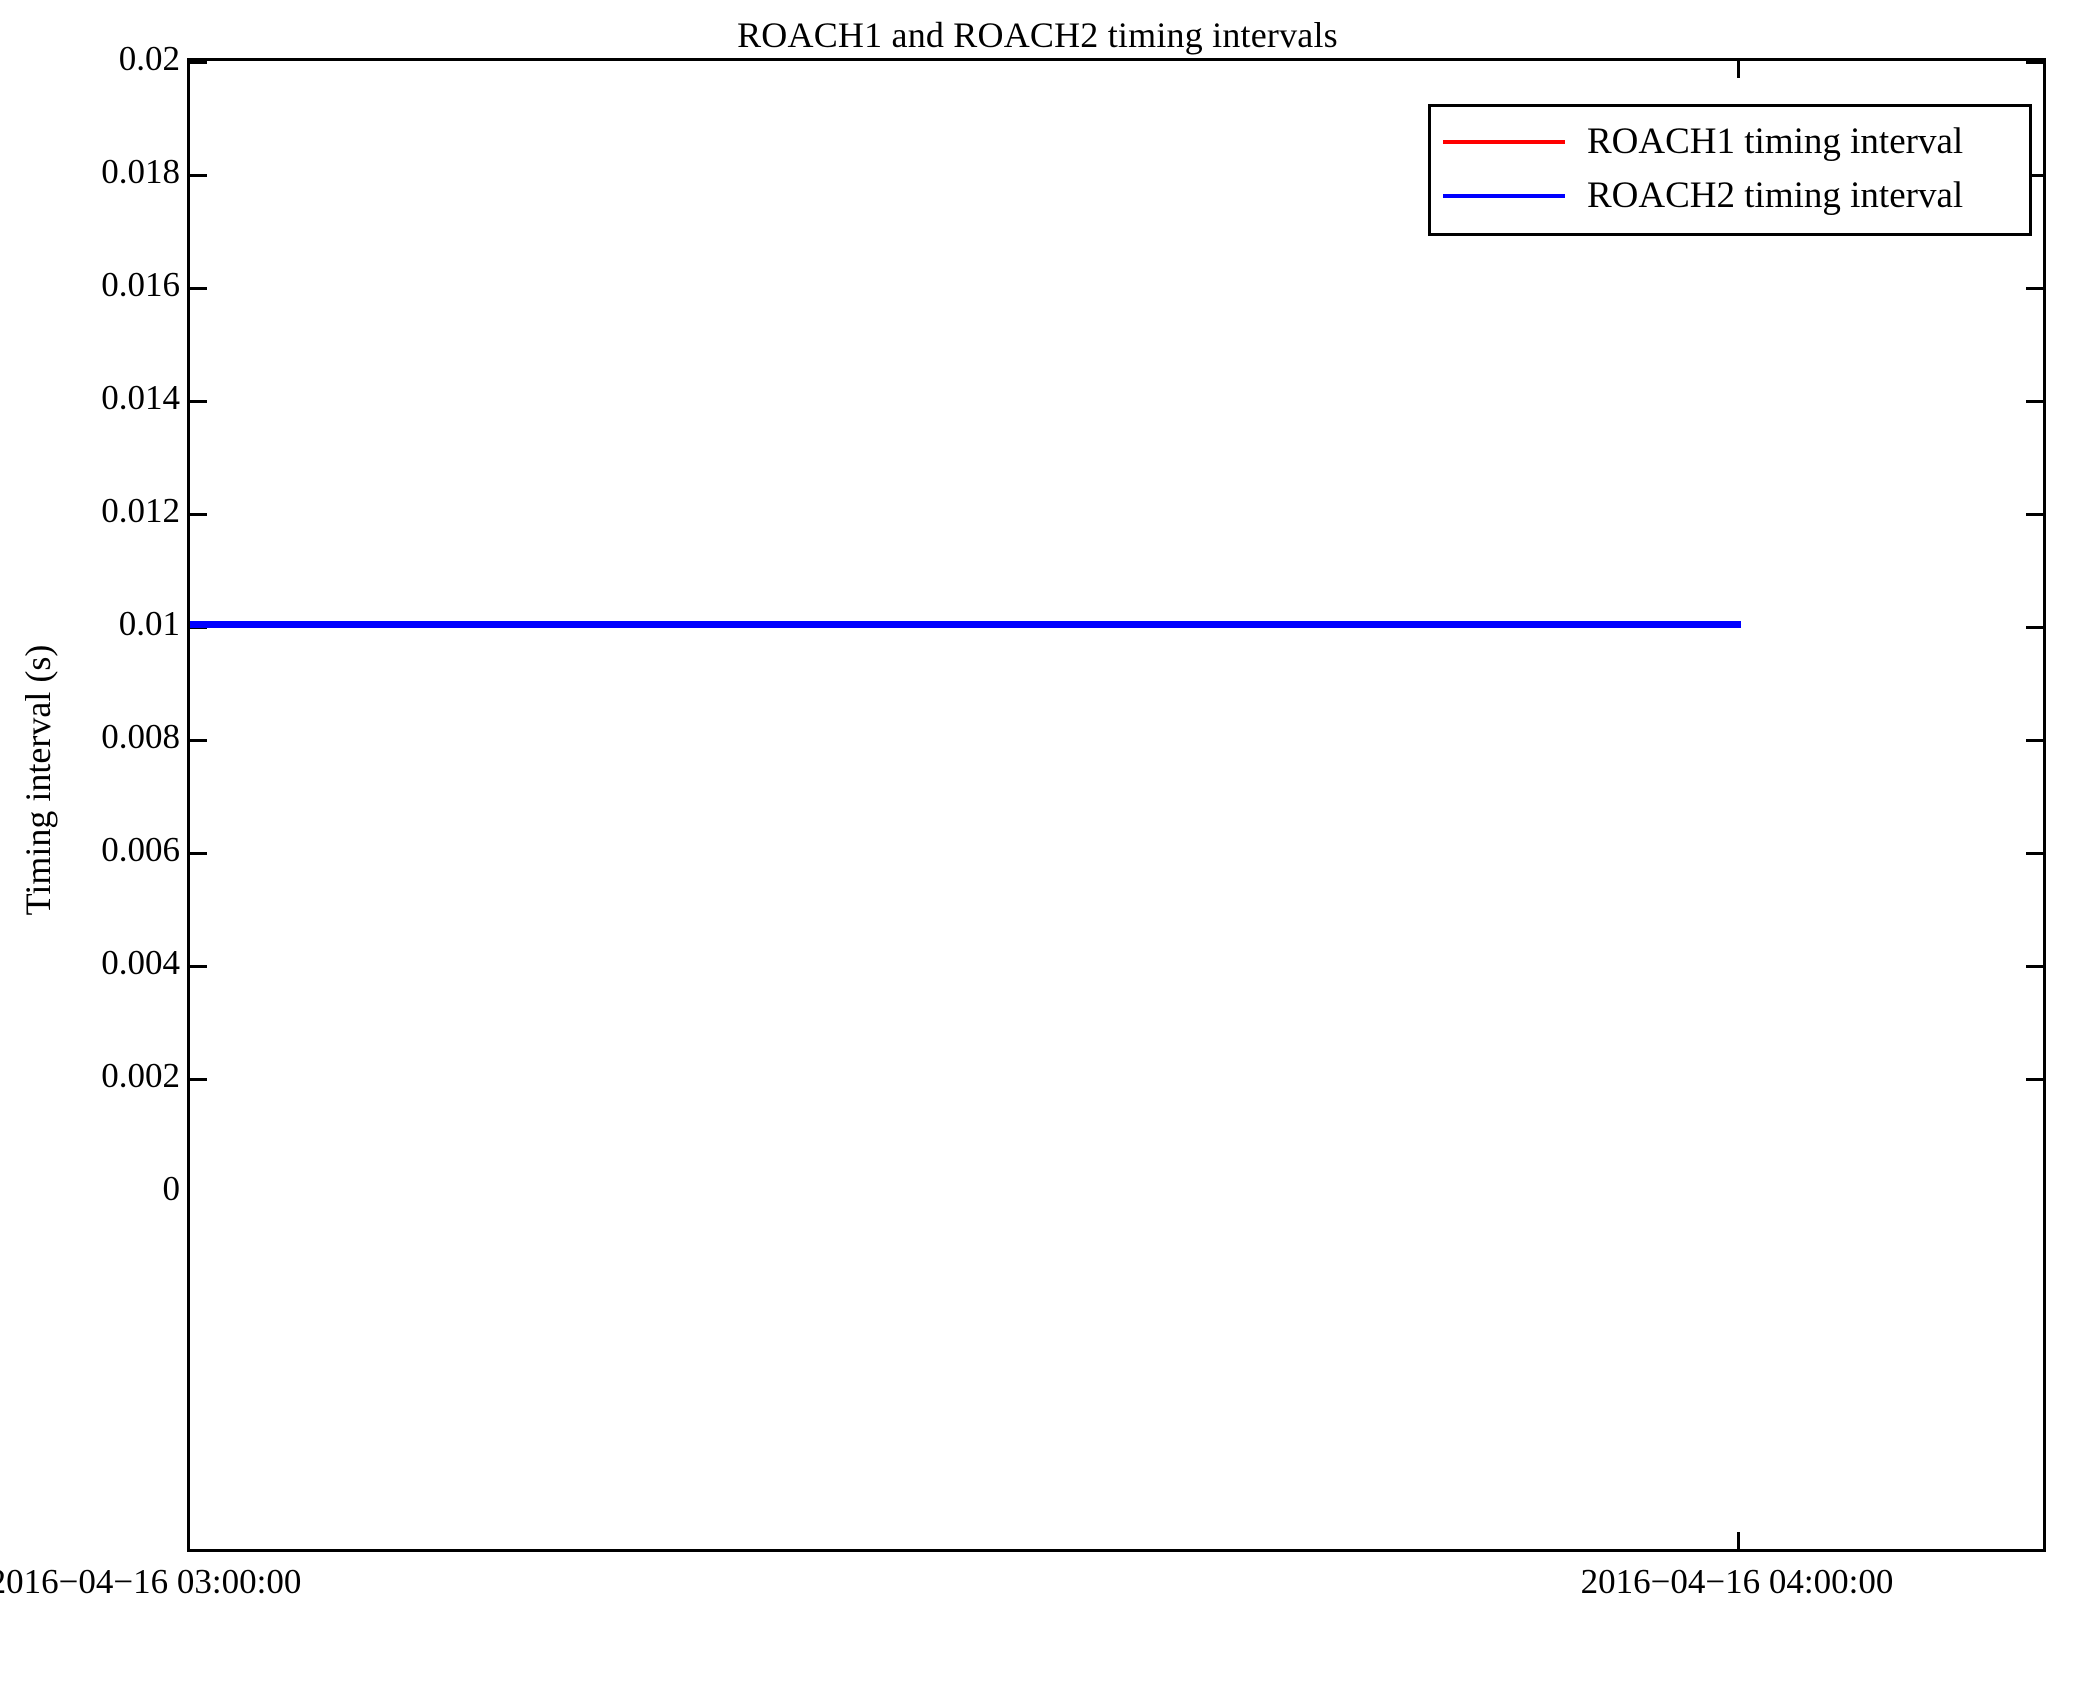 This screenshot has height=1683, width=2075. What do you see at coordinates (140, 284) in the screenshot?
I see `y-tick-label-0.016: 0.016` at bounding box center [140, 284].